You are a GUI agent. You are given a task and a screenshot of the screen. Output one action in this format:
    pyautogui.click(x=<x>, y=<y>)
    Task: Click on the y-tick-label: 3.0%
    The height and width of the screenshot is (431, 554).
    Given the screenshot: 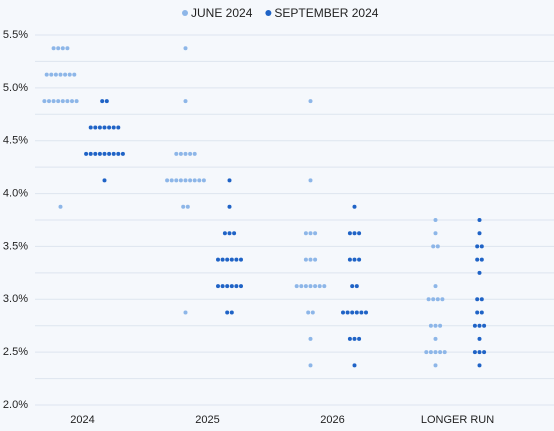 What is the action you would take?
    pyautogui.click(x=15, y=299)
    